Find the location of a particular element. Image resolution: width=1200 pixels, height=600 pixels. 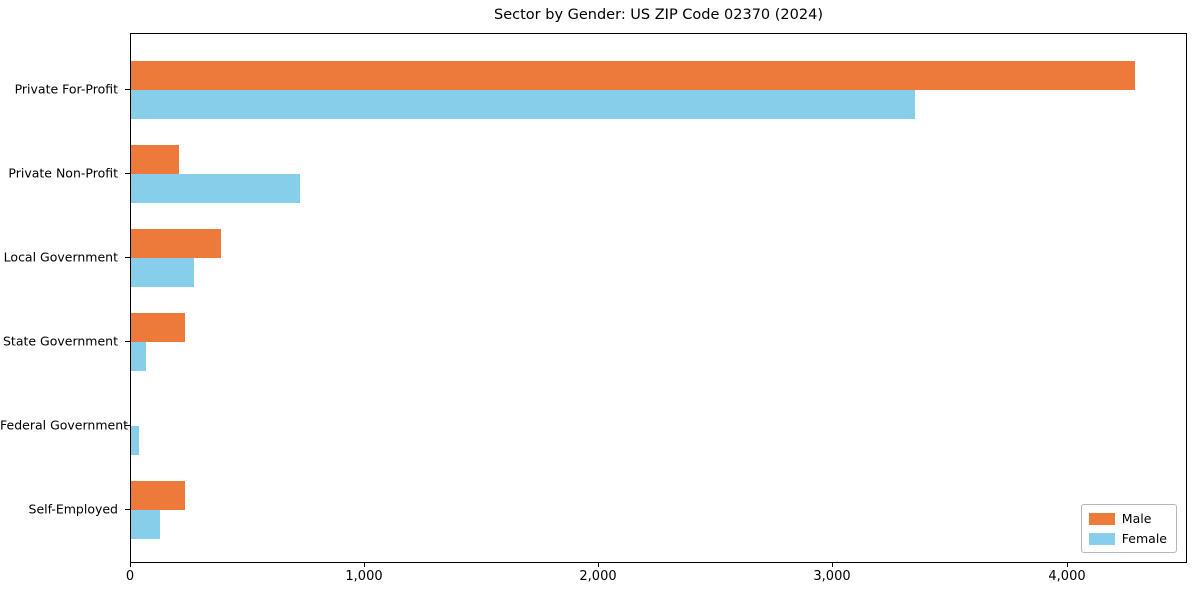

legend-label: Male is located at coordinates (1136, 518).